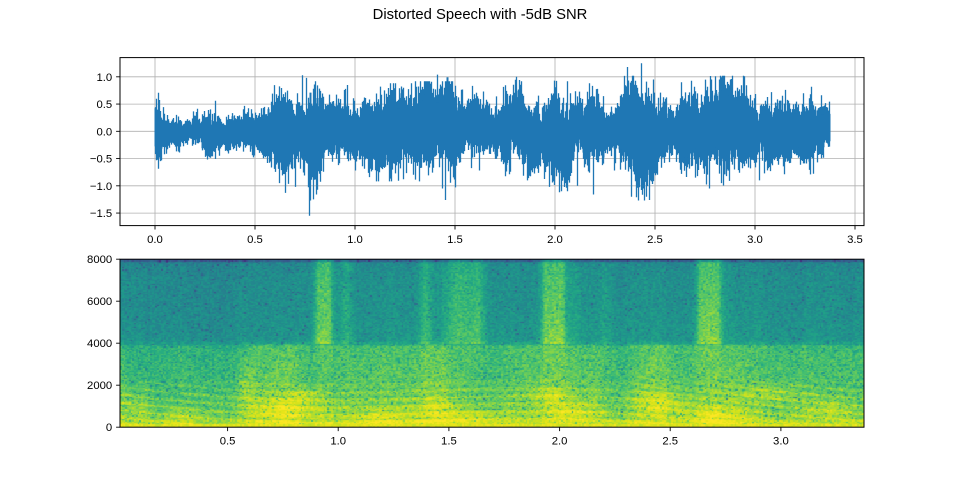 This screenshot has height=485, width=960. Describe the element at coordinates (480, 15) in the screenshot. I see `svg-text: Distorted Speech with -5dB SNR` at that location.